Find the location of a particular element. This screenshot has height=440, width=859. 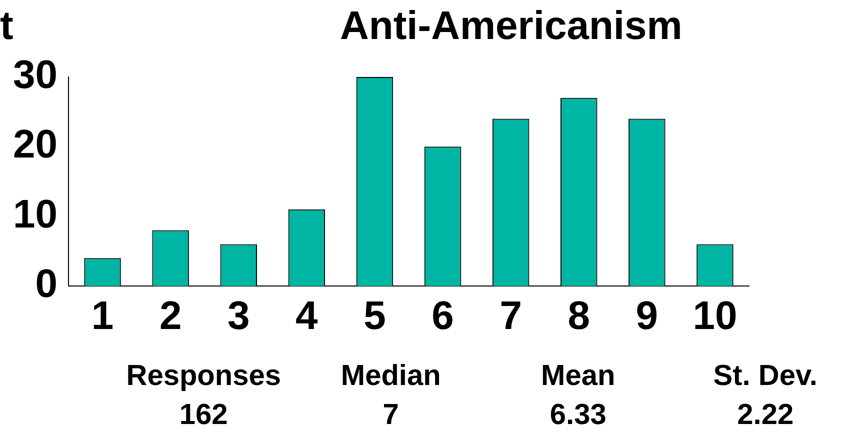

x-tick-label: 3 is located at coordinates (238, 316).